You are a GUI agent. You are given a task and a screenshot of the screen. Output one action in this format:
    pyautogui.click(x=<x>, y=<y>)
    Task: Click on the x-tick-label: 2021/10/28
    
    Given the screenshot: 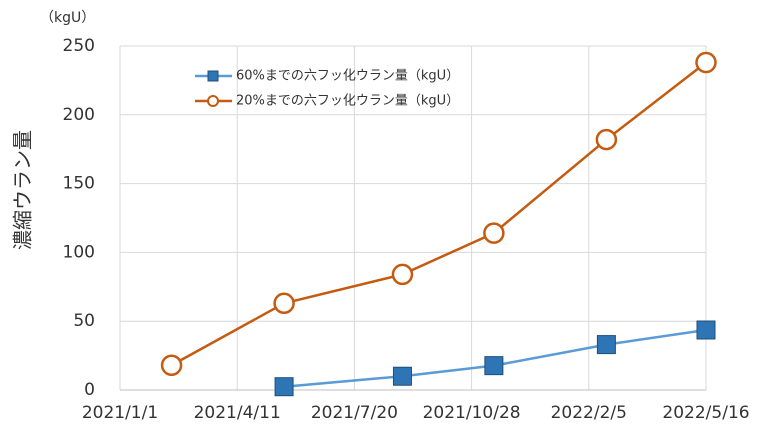 What is the action you would take?
    pyautogui.click(x=472, y=413)
    